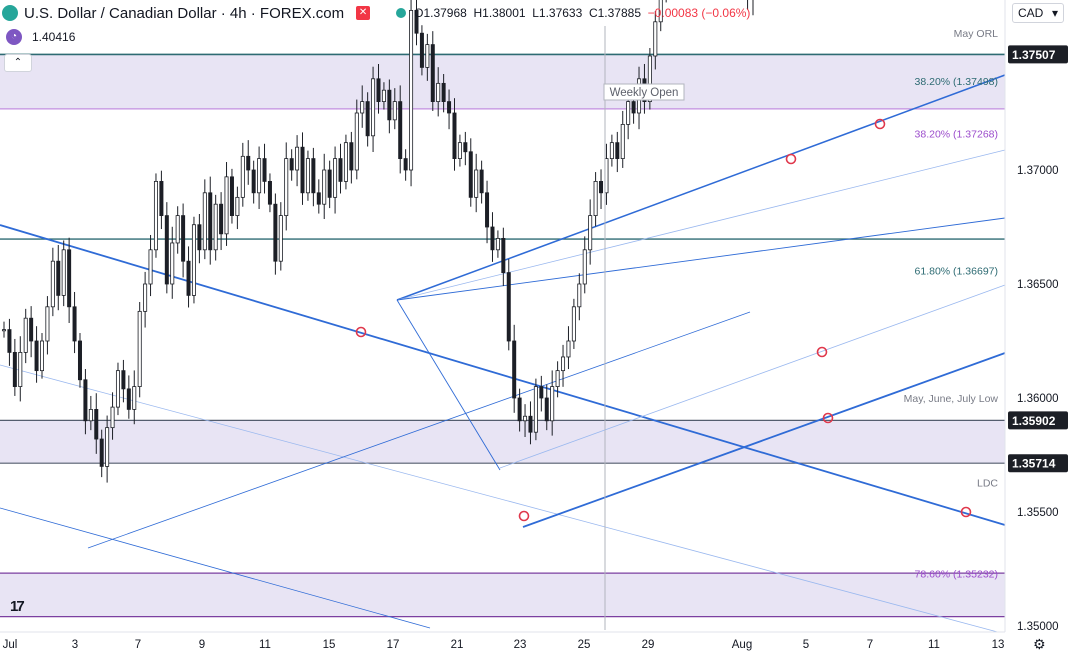 This screenshot has height=653, width=1069. I want to click on time-tick-label: 17, so click(393, 645).